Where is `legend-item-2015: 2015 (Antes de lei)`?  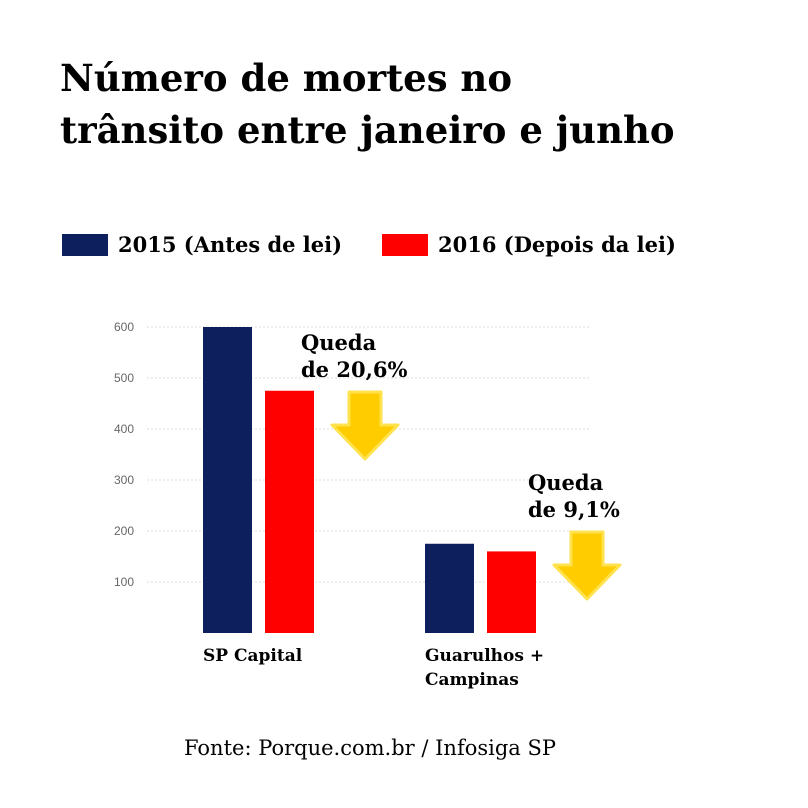 legend-item-2015: 2015 (Antes de lei) is located at coordinates (202, 244).